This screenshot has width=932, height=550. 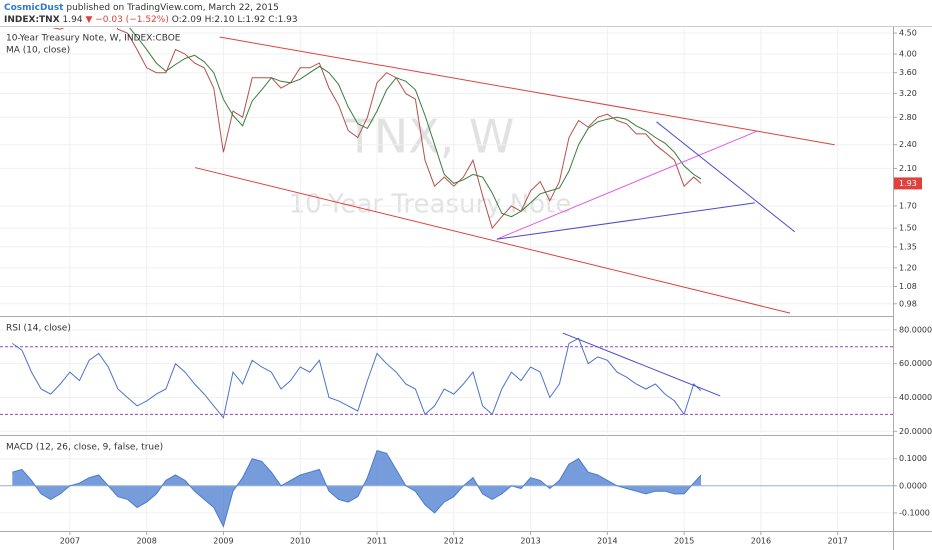 I want to click on y-tick-label: 1.20, so click(x=908, y=267).